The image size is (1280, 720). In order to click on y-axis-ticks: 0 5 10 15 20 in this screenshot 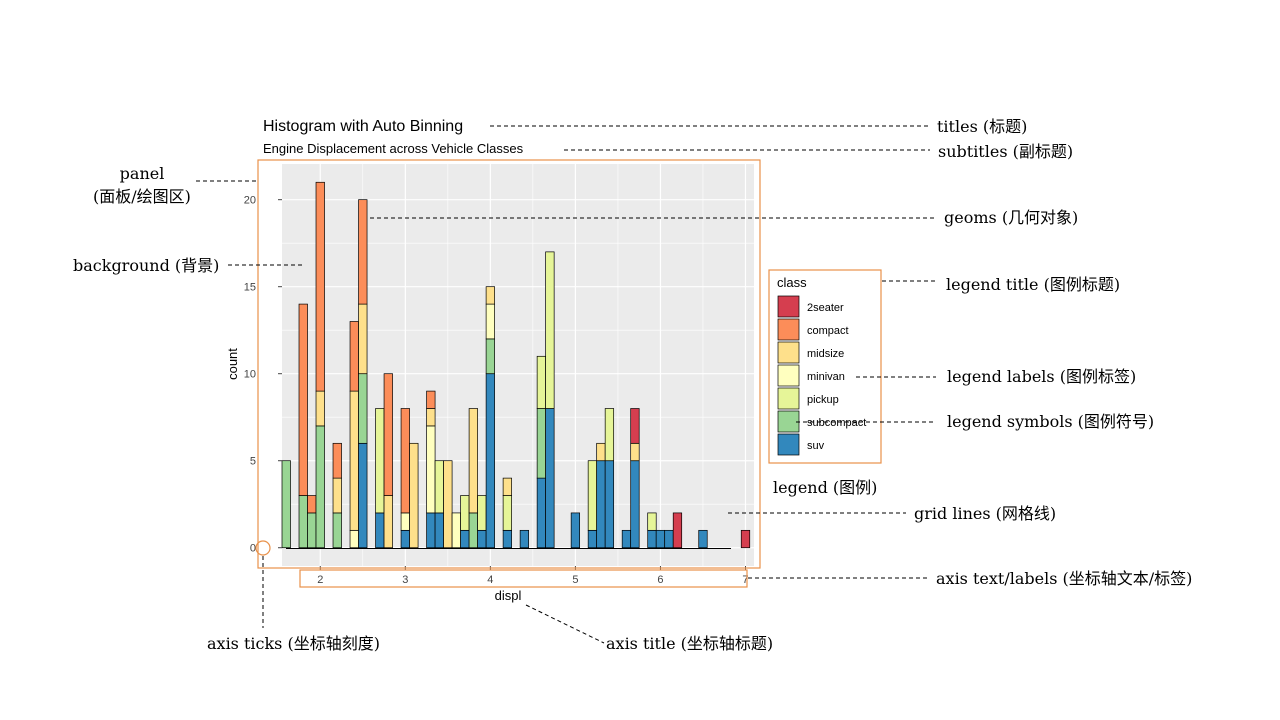, I will do `click(263, 375)`.